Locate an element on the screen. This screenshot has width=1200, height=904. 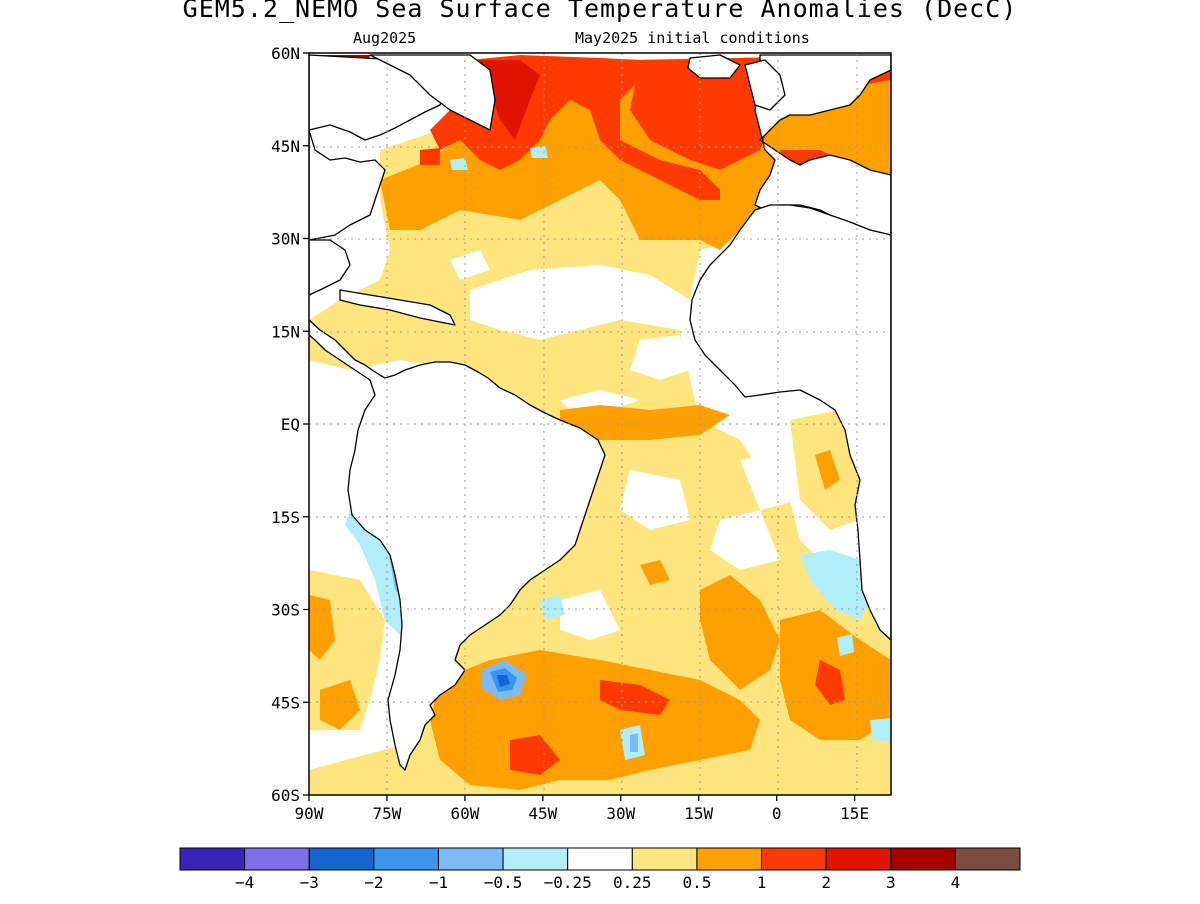
colorbar: −4 −3 −2 −1 −0.5 −0.25 0.25 0.5 1 2 3 4 is located at coordinates (600, 869).